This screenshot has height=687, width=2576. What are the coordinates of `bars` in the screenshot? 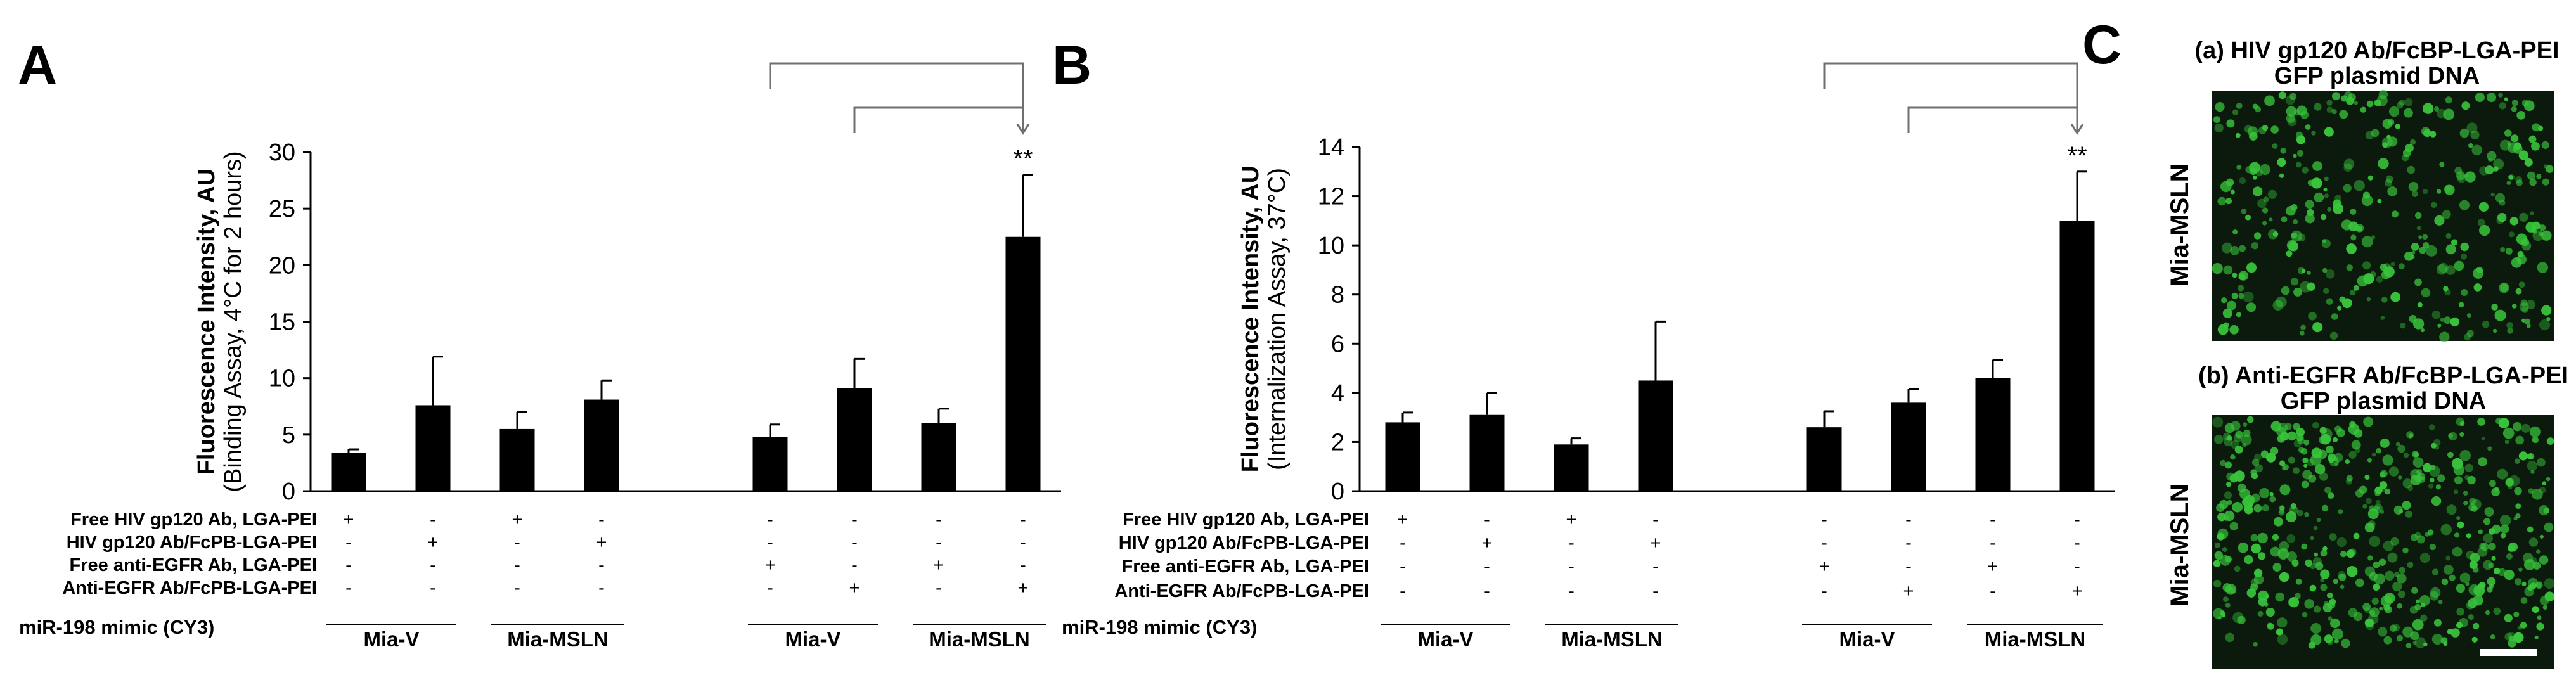 It's located at (686, 363).